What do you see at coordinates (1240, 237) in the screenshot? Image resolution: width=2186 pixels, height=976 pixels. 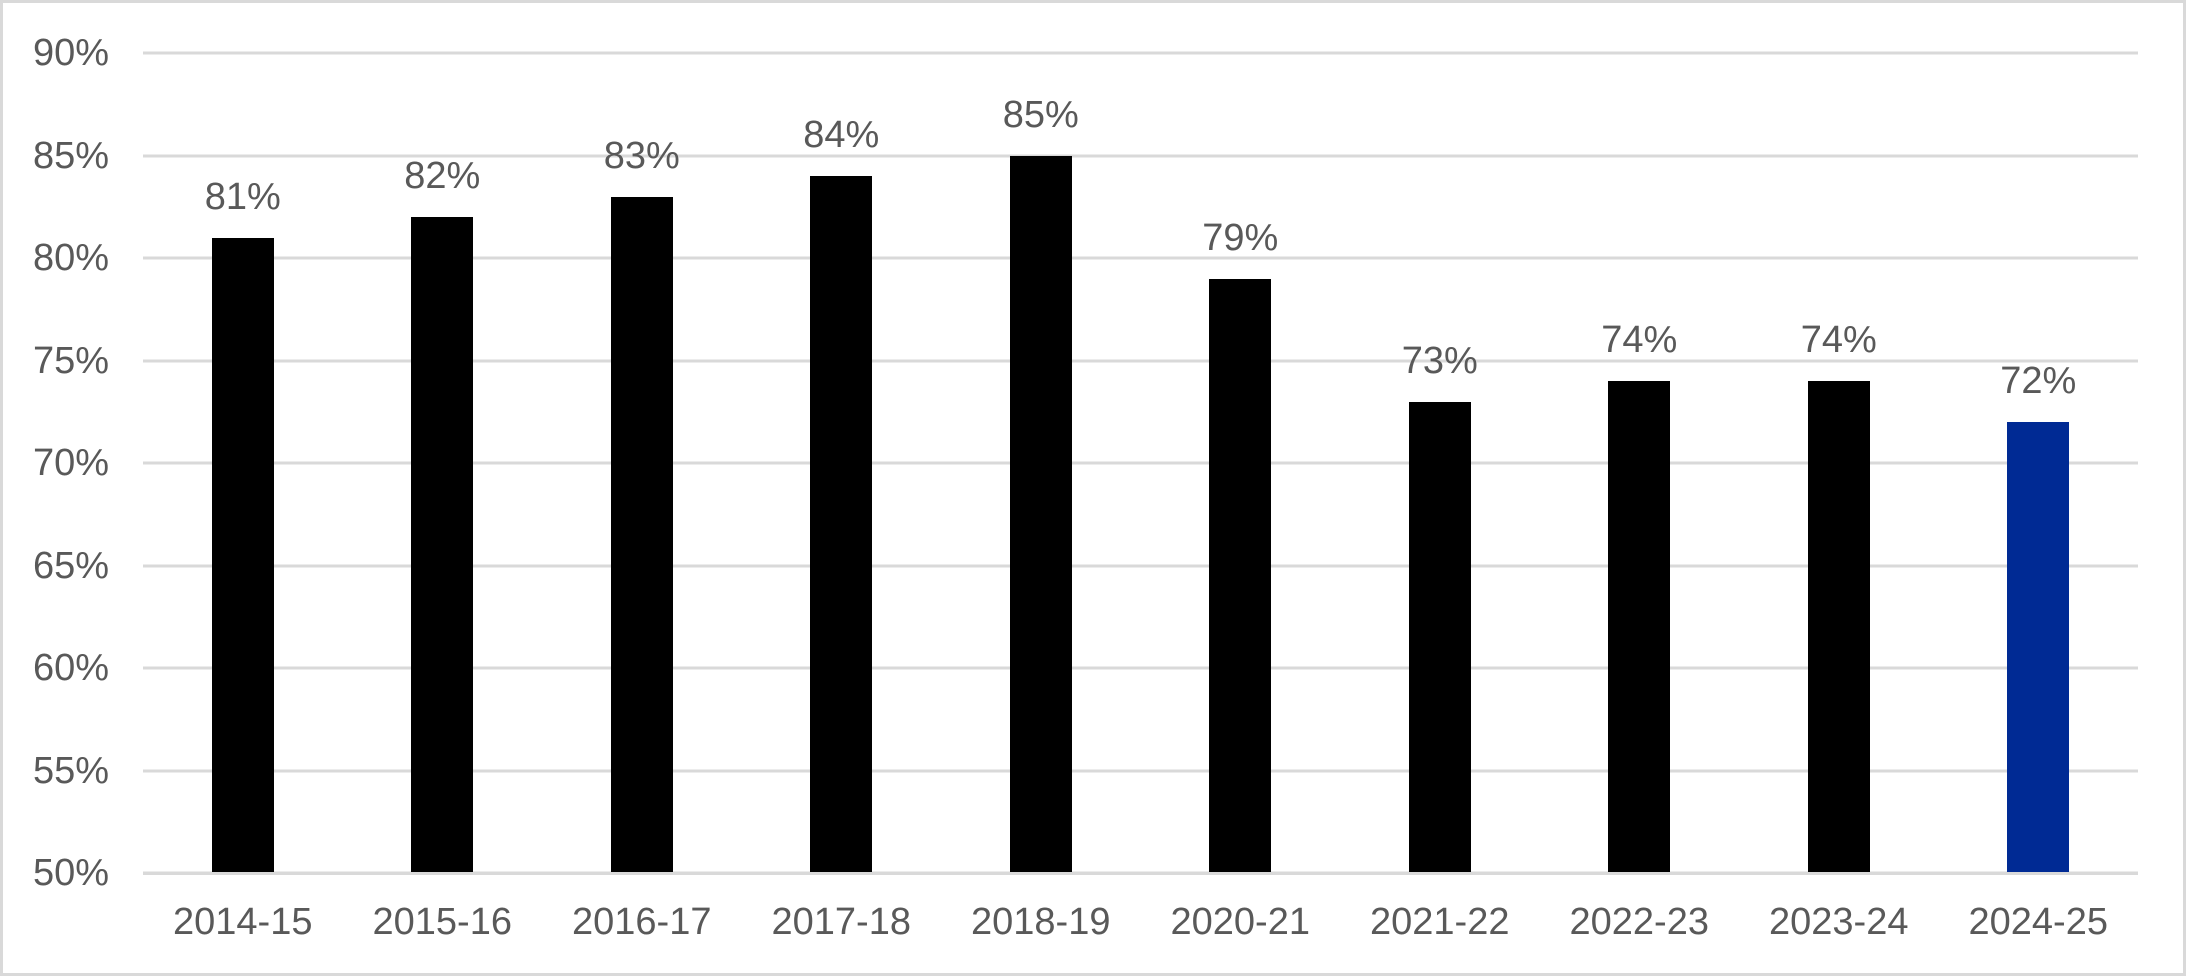 I see `data-label: 79%` at bounding box center [1240, 237].